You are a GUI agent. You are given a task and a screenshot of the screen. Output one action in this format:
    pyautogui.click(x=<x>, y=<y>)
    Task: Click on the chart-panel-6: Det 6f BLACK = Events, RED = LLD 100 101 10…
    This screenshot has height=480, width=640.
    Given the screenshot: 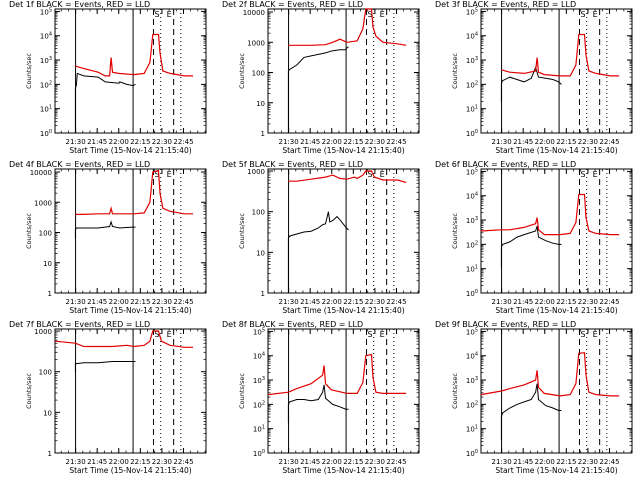 What is the action you would take?
    pyautogui.click(x=533, y=240)
    